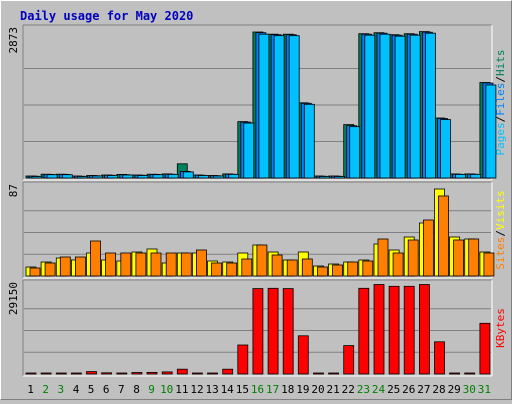  I want to click on x-tick-label-day-16: 16, so click(257, 389).